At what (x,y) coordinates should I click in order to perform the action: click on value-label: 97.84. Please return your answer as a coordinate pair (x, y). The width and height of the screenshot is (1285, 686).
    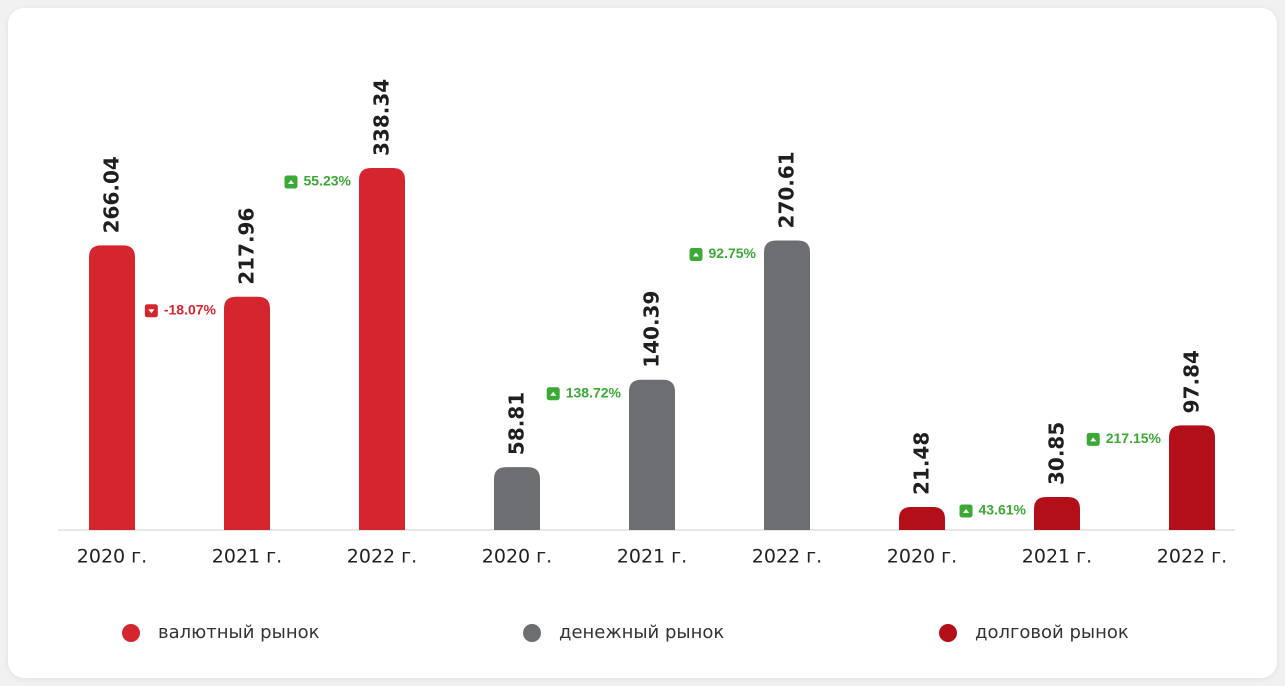
    Looking at the image, I should click on (1192, 381).